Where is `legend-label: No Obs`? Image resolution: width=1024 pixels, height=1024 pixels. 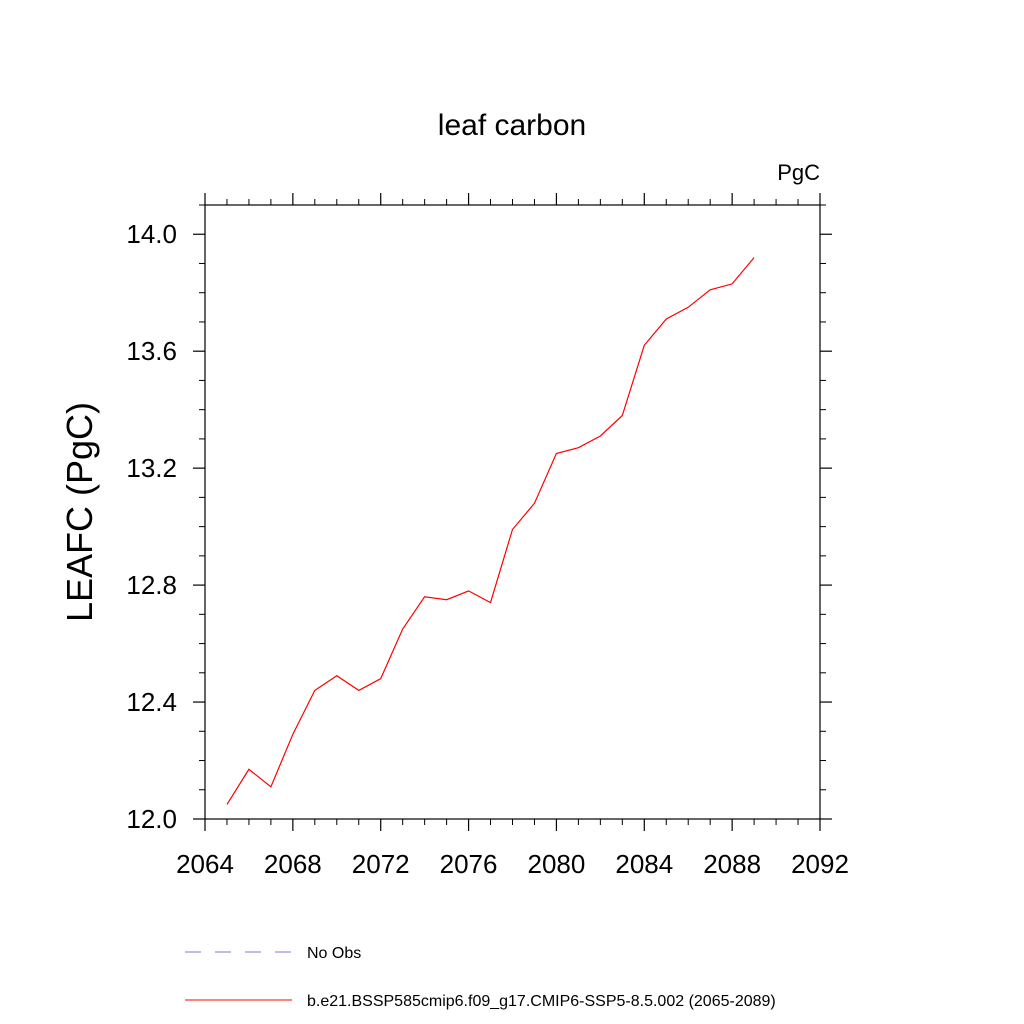 legend-label: No Obs is located at coordinates (334, 953).